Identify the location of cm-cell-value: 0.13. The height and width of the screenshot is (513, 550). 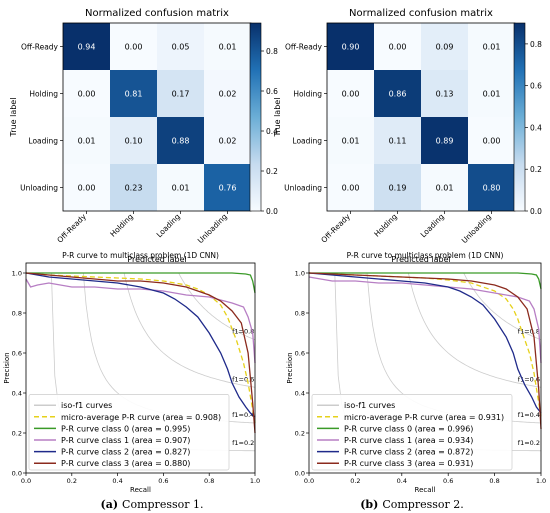
(445, 94).